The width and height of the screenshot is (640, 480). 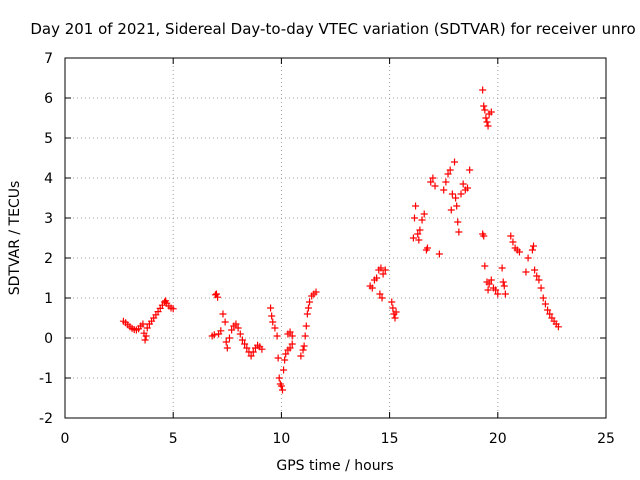 I want to click on y-tick-label: 4, so click(x=48, y=179).